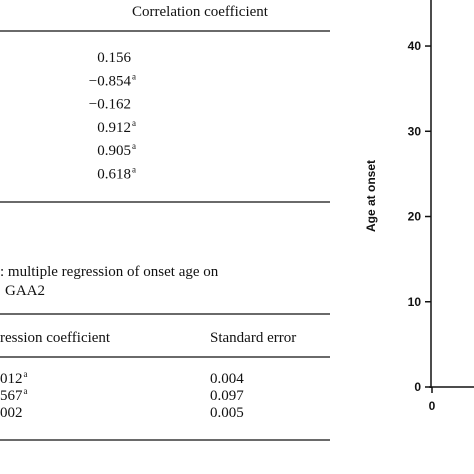  What do you see at coordinates (227, 413) in the screenshot?
I see `cell: 0.005` at bounding box center [227, 413].